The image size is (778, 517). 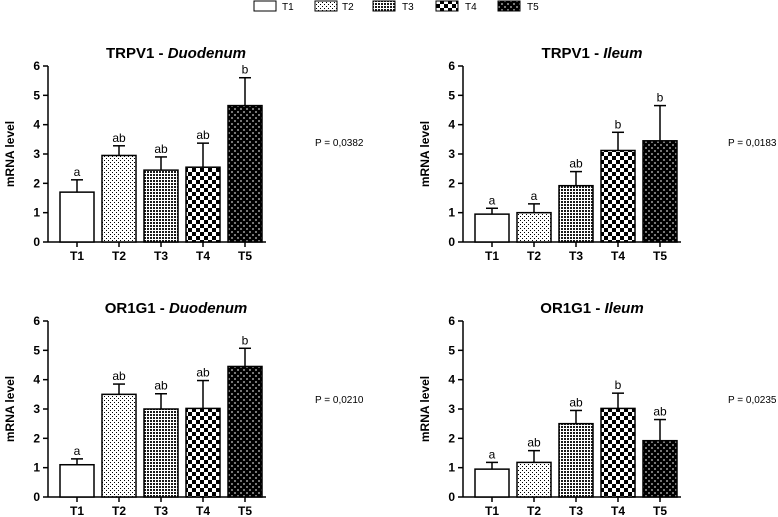 What do you see at coordinates (273, 6) in the screenshot?
I see `legend-item-t1: T1` at bounding box center [273, 6].